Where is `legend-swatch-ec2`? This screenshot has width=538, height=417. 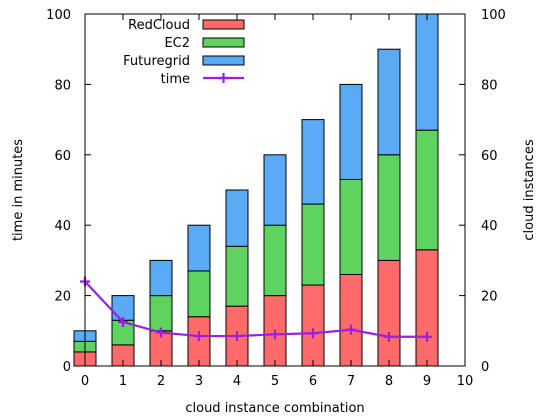
legend-swatch-ec2 is located at coordinates (223, 42).